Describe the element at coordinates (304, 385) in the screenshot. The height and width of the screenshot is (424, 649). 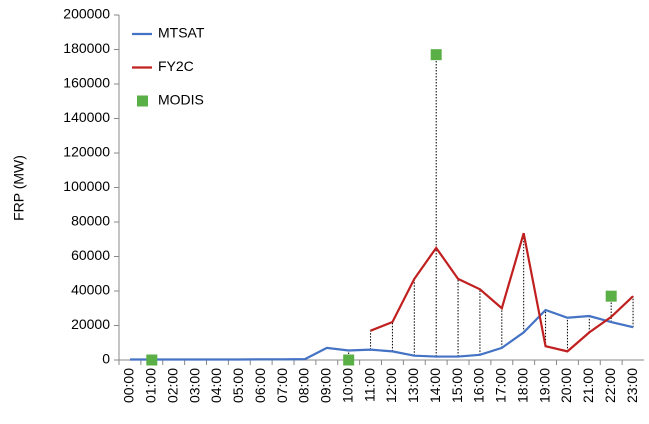
I see `x-tick-label: 08:00` at that location.